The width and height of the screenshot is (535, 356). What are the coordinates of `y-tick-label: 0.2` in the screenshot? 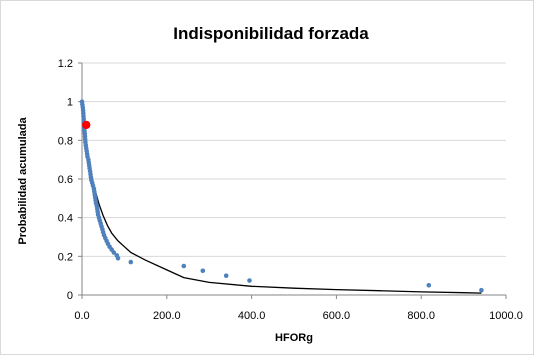 It's located at (65, 257).